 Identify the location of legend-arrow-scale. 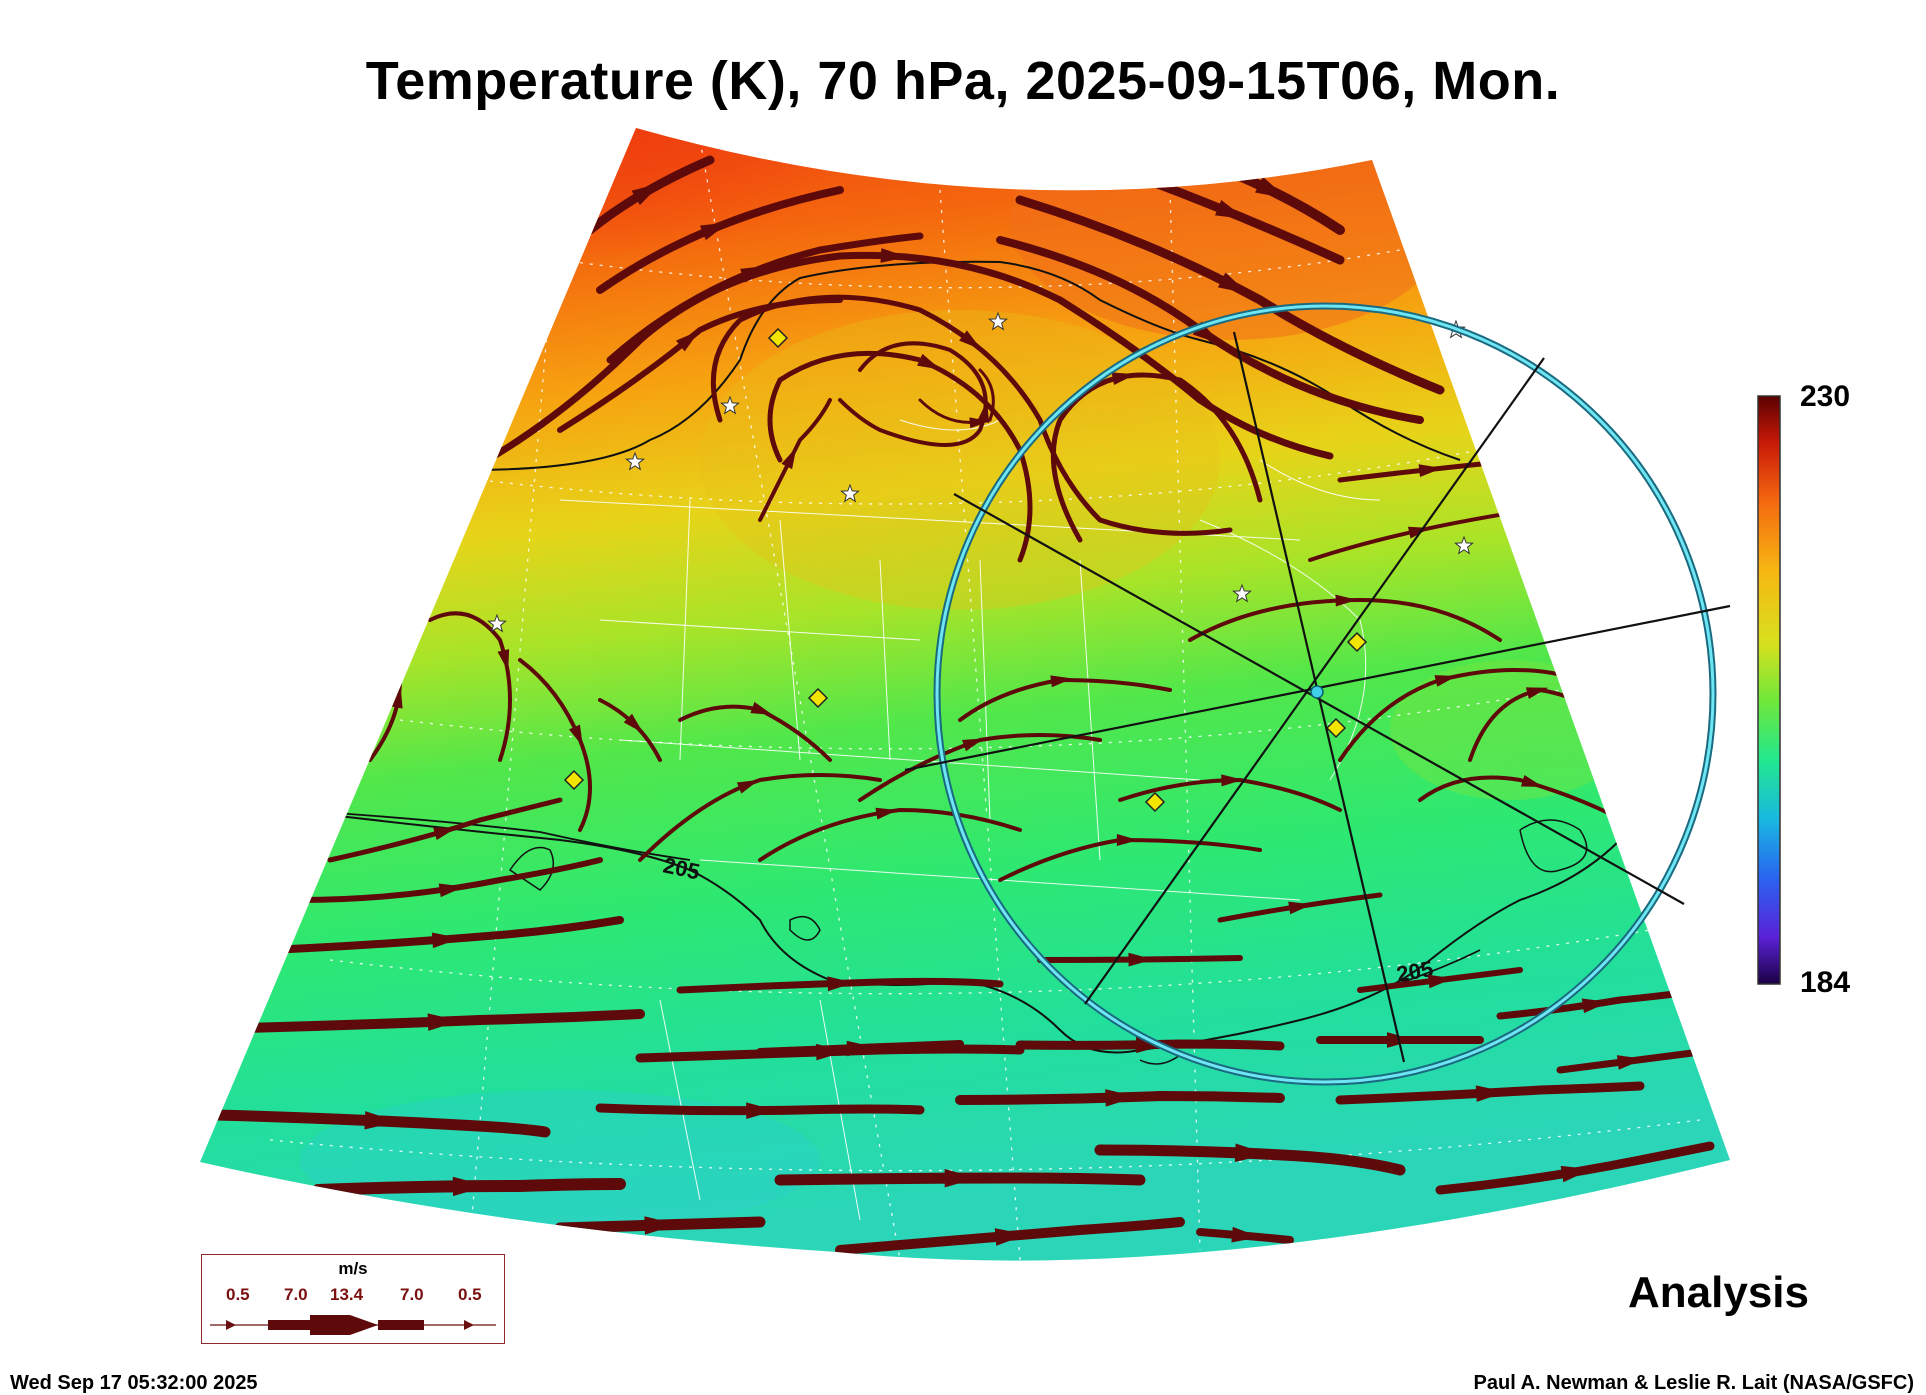
(353, 1325).